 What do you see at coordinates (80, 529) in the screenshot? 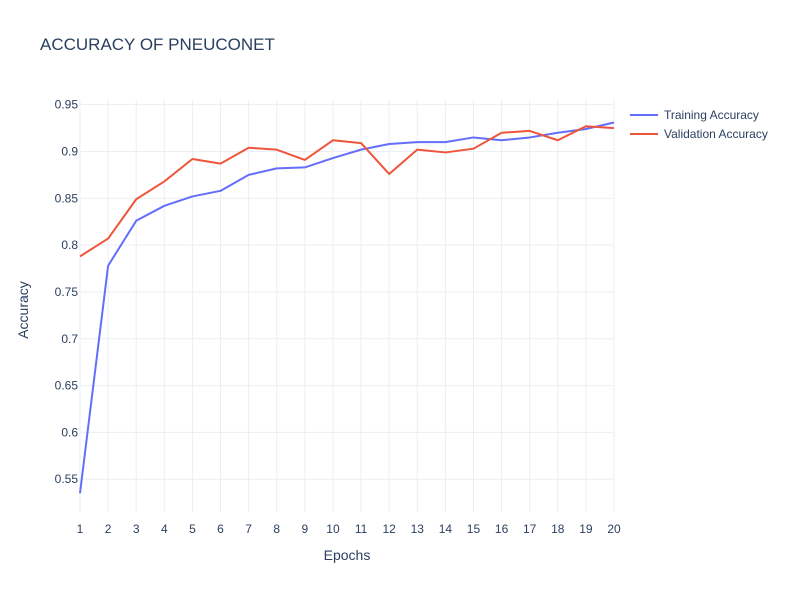
I see `x-tick-label: 1` at bounding box center [80, 529].